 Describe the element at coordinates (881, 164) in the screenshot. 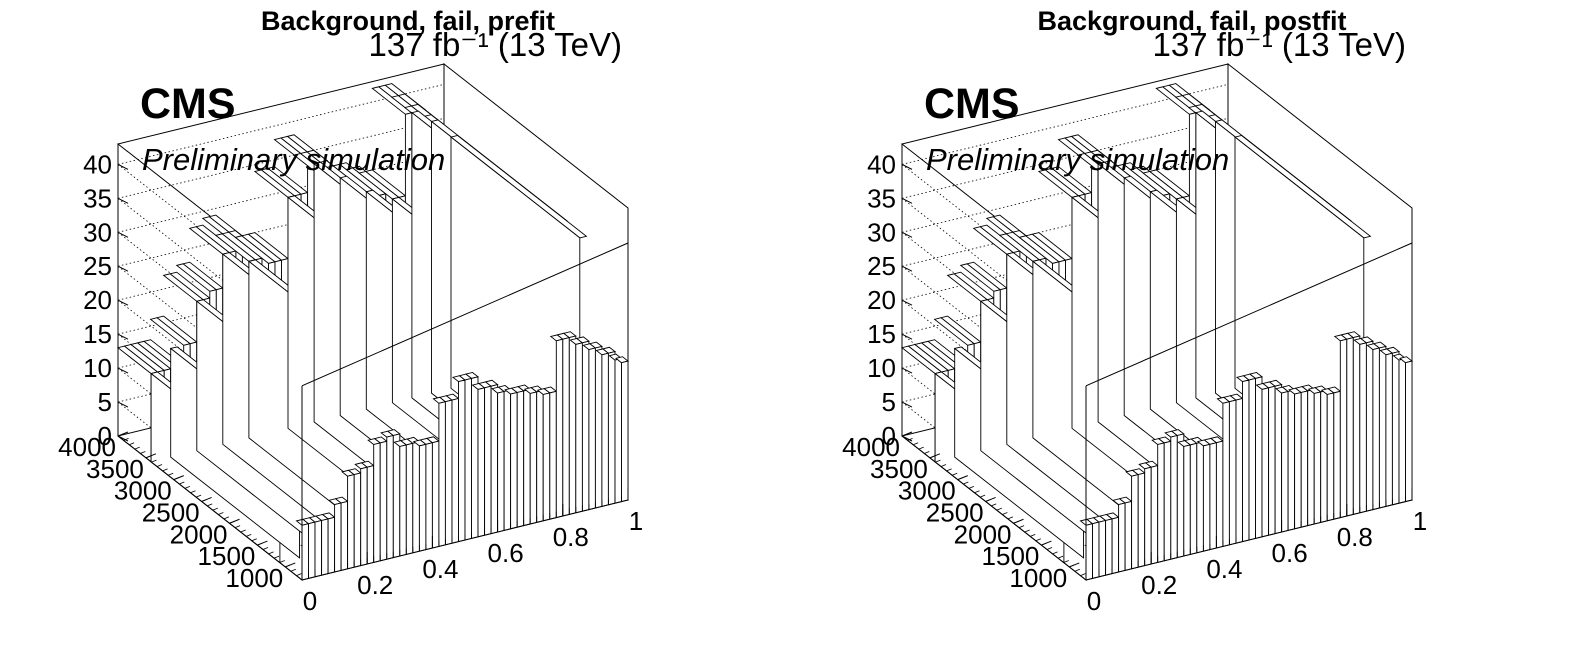

I see `z-tick-label: 40` at that location.